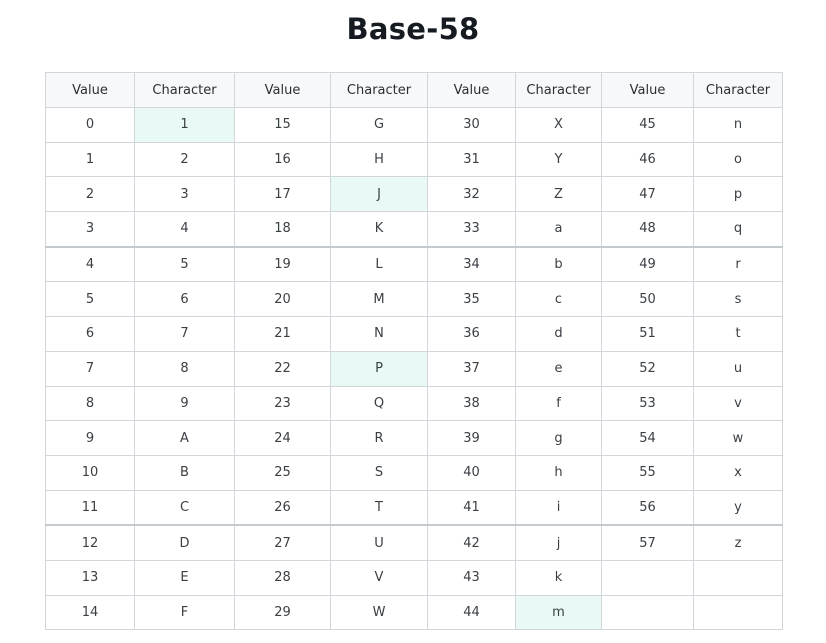 This screenshot has height=643, width=826. What do you see at coordinates (647, 542) in the screenshot?
I see `value-cell: 57` at bounding box center [647, 542].